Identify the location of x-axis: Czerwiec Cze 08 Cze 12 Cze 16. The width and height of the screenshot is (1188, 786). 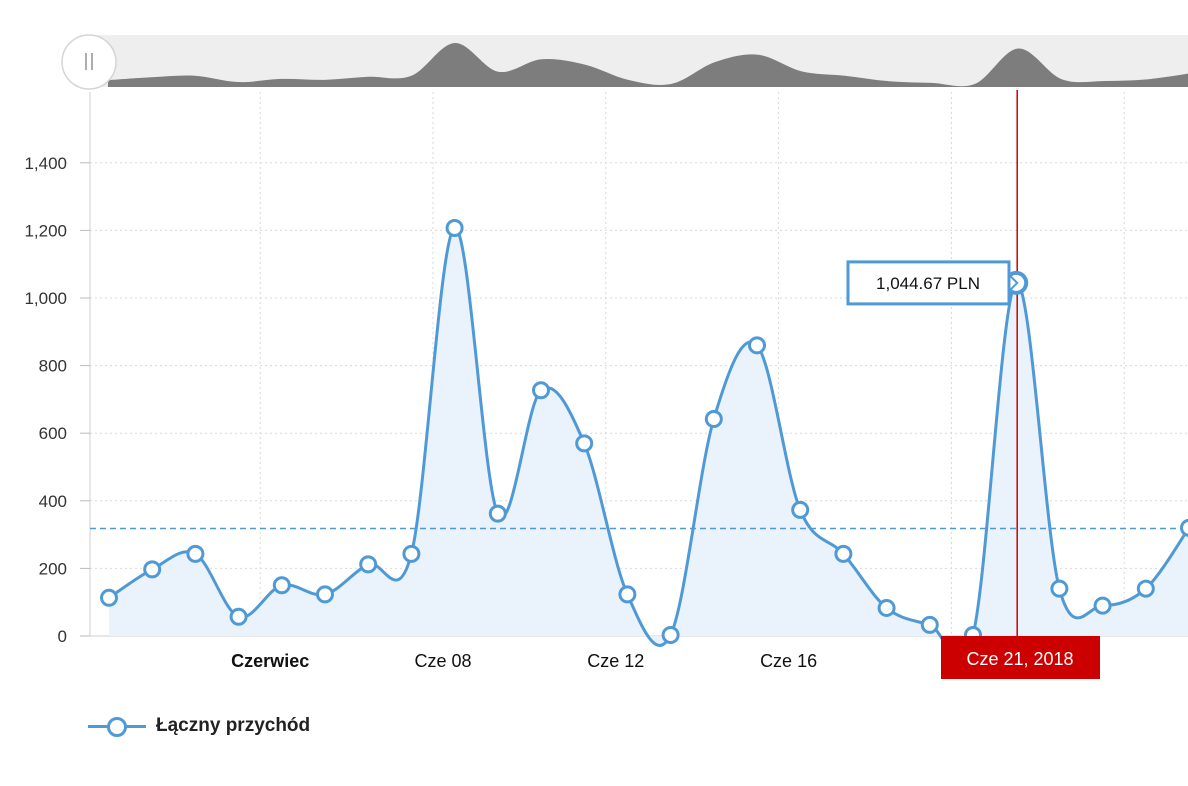
(524, 661).